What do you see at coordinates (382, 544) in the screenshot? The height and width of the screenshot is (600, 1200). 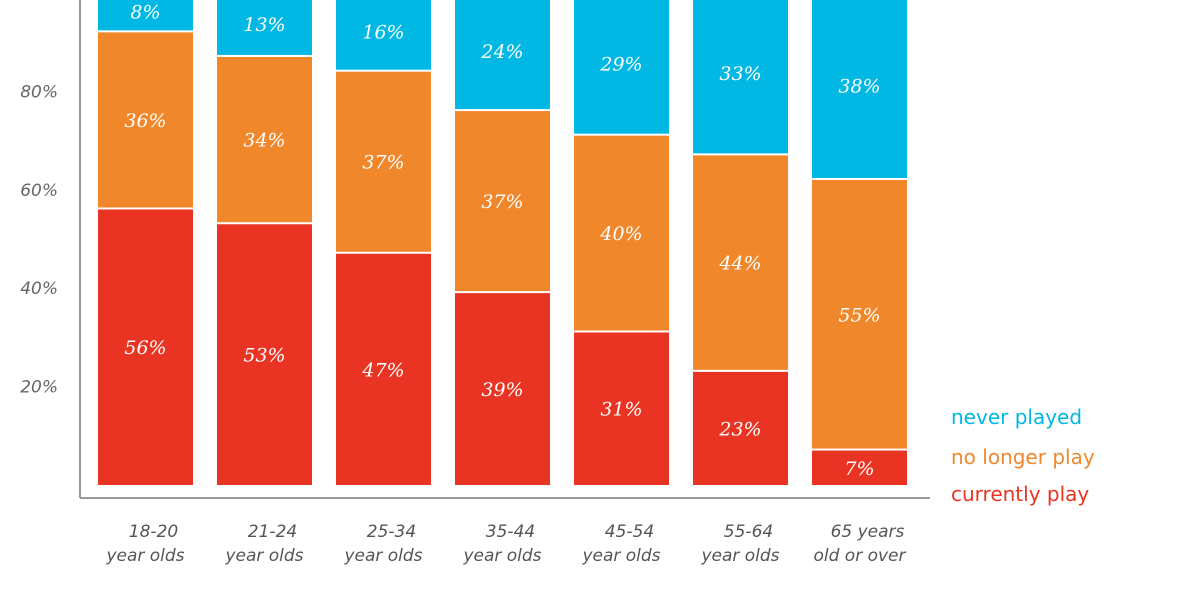 I see `x-tick-label: 25-34 year olds` at bounding box center [382, 544].